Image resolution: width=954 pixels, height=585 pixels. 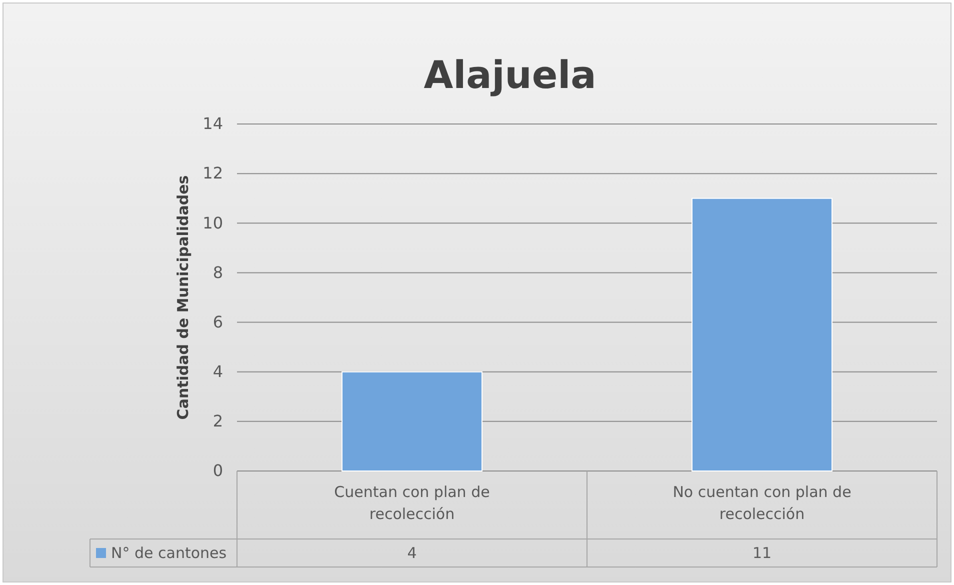 What do you see at coordinates (762, 553) in the screenshot?
I see `data-label: 11` at bounding box center [762, 553].